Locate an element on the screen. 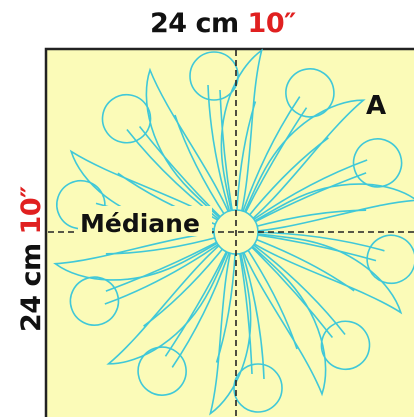 This screenshot has height=417, width=414. center-label-bg is located at coordinates (145, 221).